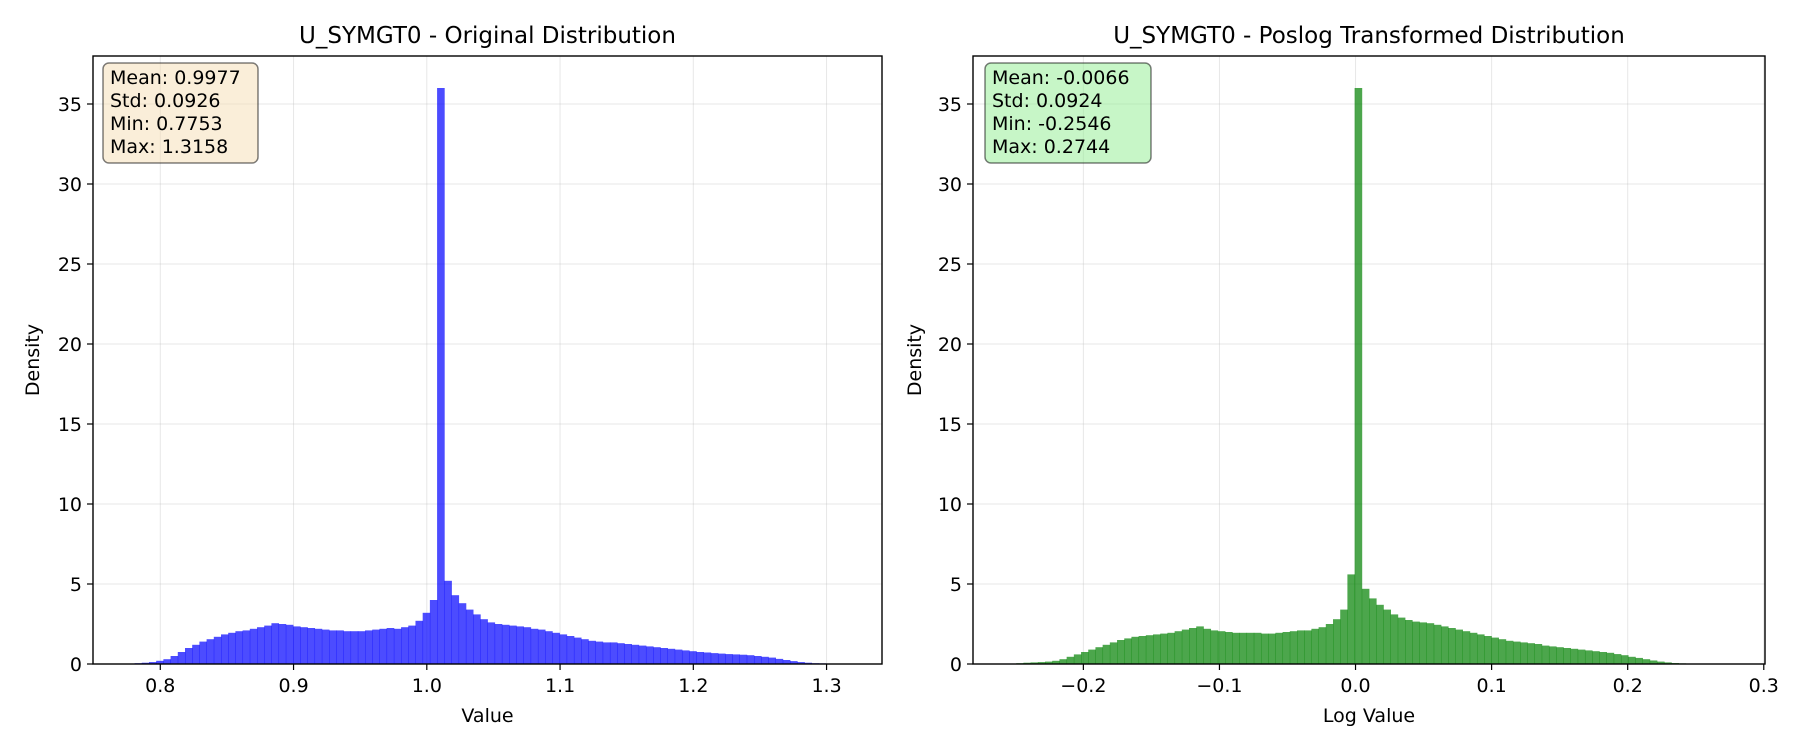 This screenshot has width=1800, height=750. I want to click on stats-max: Max: 0.2744, so click(1051, 147).